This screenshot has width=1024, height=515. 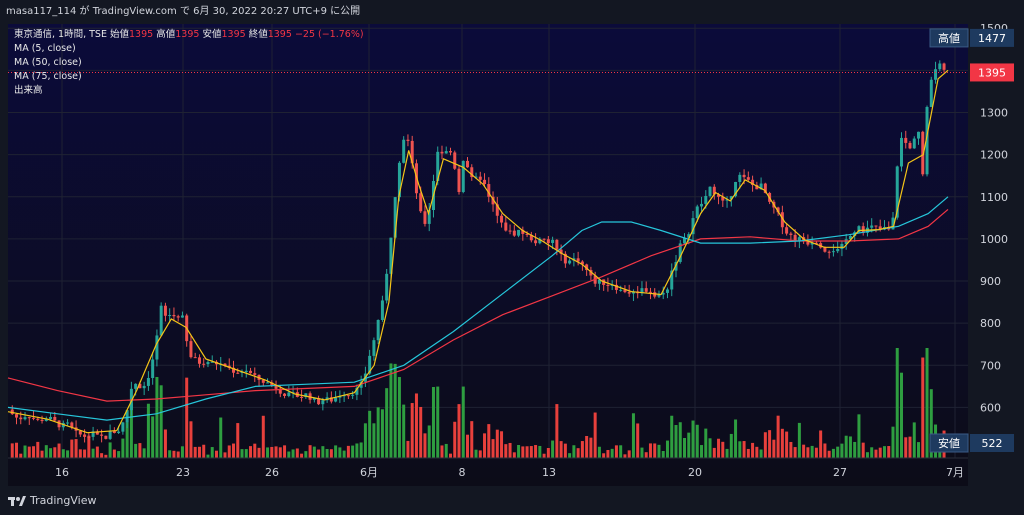 I want to click on legend-ma75: MA (75, close), so click(x=48, y=76).